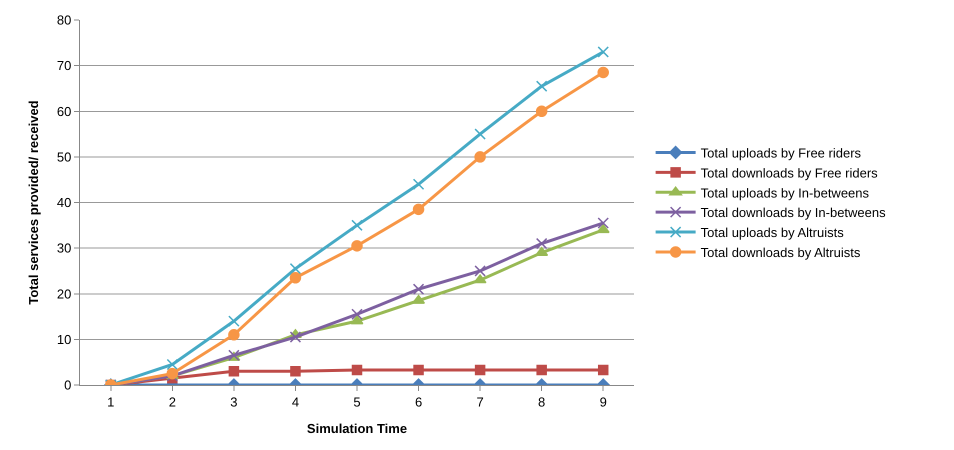 The image size is (954, 450). Describe the element at coordinates (64, 66) in the screenshot. I see `y-tick-label: 70` at that location.